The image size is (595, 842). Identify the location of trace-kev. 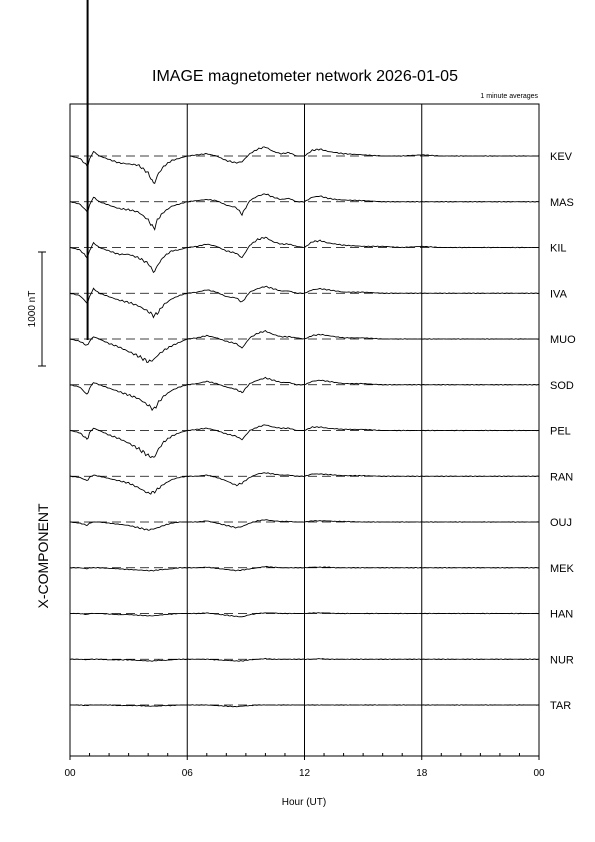
(304, 165).